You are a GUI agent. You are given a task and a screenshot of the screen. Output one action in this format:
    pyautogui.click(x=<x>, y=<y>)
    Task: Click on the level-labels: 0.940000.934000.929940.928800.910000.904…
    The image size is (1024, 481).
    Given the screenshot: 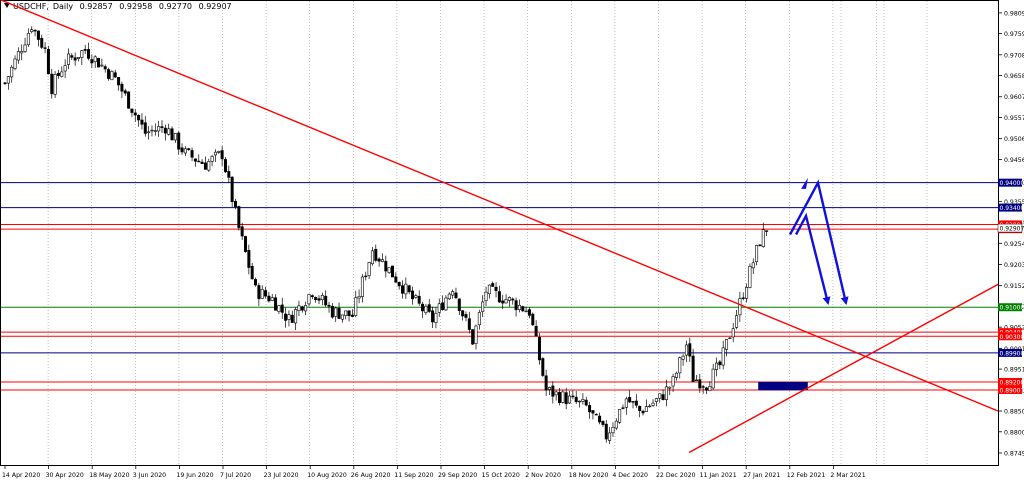 What is the action you would take?
    pyautogui.click(x=1010, y=286)
    